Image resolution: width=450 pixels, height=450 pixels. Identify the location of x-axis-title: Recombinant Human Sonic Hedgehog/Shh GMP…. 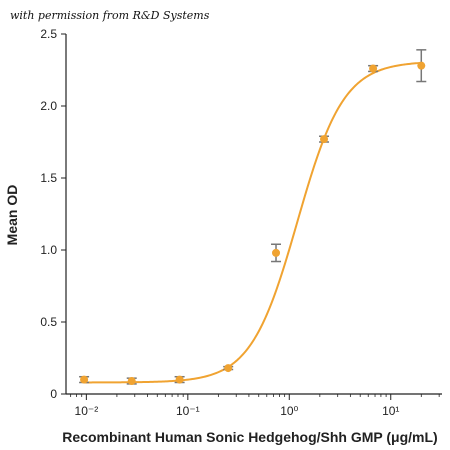
(249, 437).